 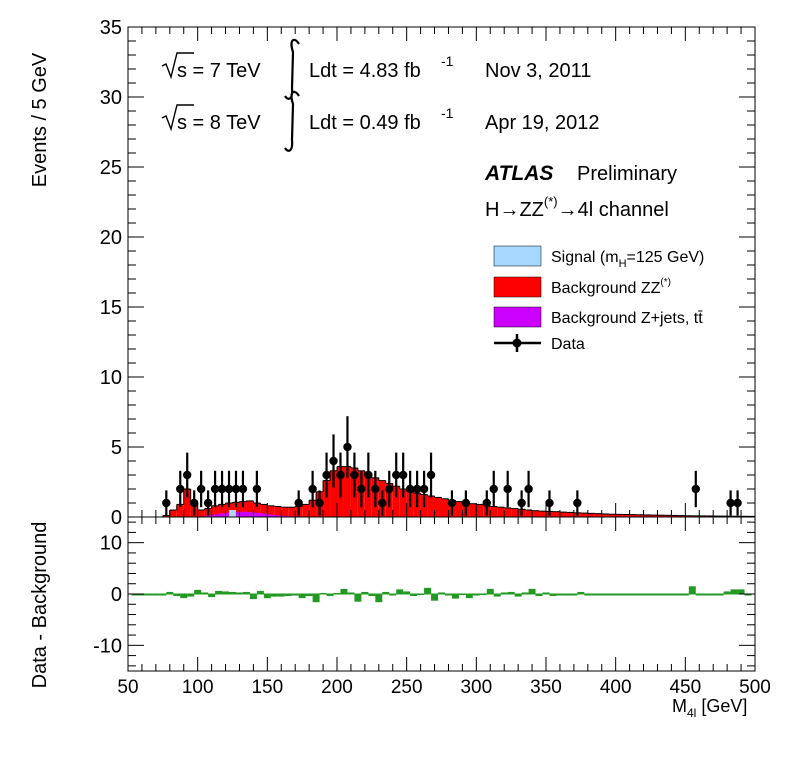 What do you see at coordinates (40, 119) in the screenshot?
I see `main-y-axis-label: Events / 5 GeV` at bounding box center [40, 119].